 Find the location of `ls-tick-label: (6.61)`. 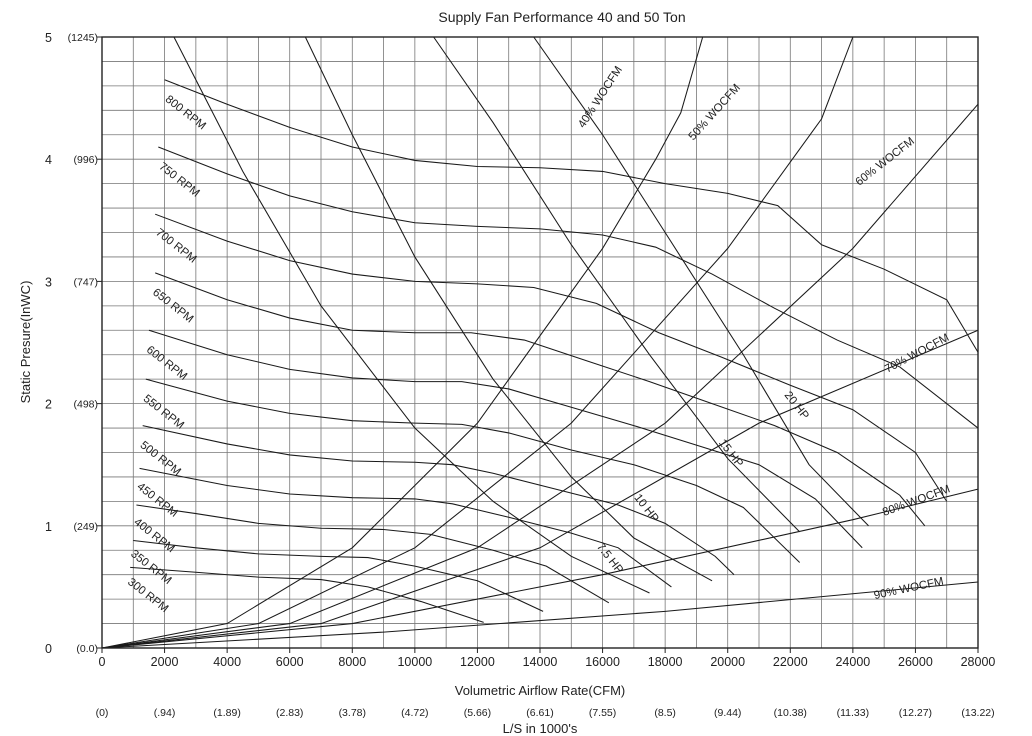

ls-tick-label: (6.61) is located at coordinates (539, 713).